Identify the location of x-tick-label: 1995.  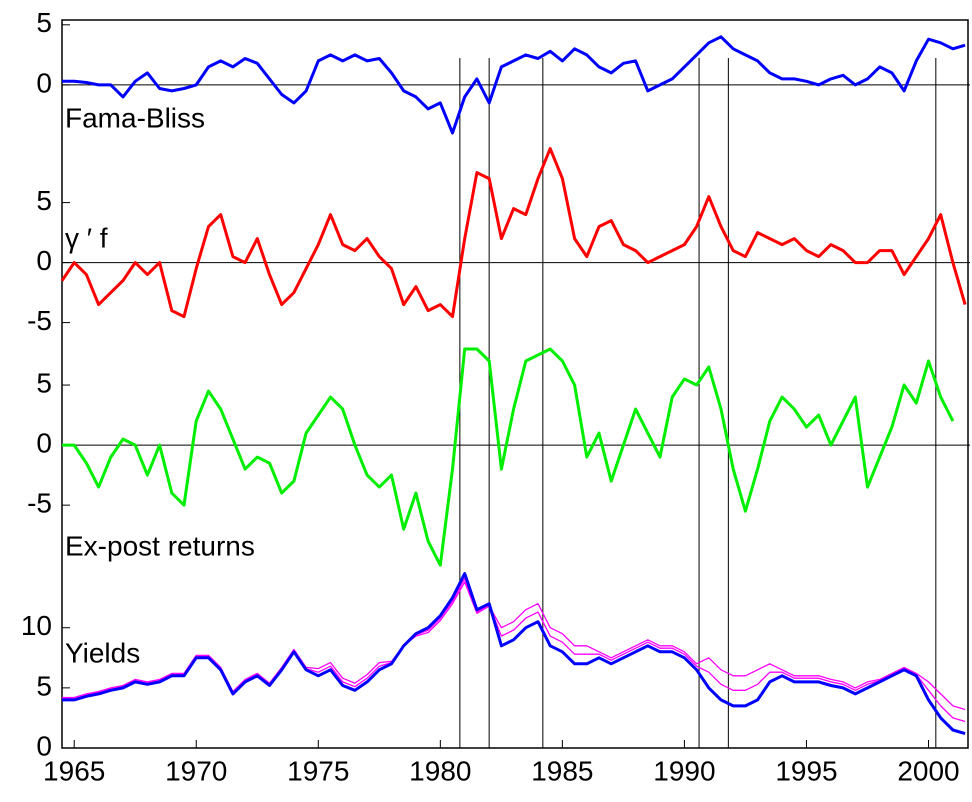
(806, 770).